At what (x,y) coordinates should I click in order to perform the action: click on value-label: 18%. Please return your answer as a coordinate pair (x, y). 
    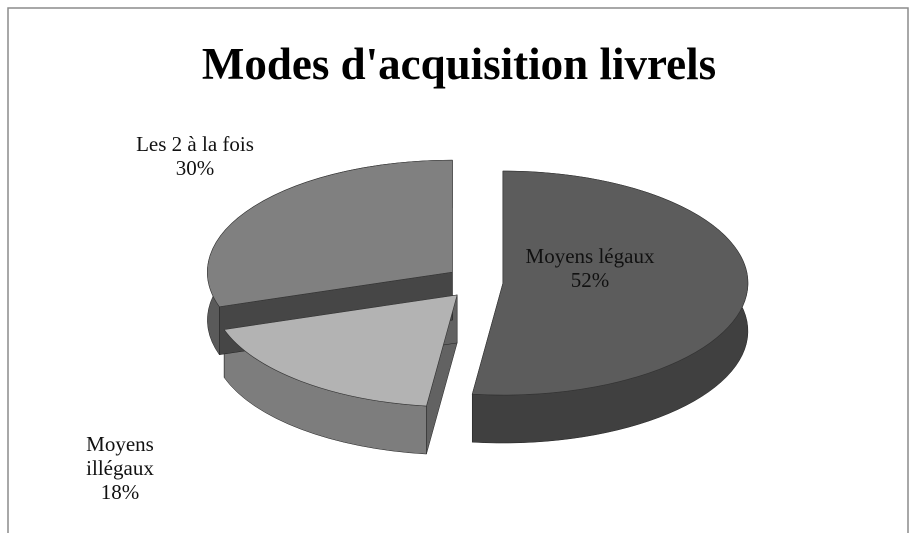
    Looking at the image, I should click on (120, 492).